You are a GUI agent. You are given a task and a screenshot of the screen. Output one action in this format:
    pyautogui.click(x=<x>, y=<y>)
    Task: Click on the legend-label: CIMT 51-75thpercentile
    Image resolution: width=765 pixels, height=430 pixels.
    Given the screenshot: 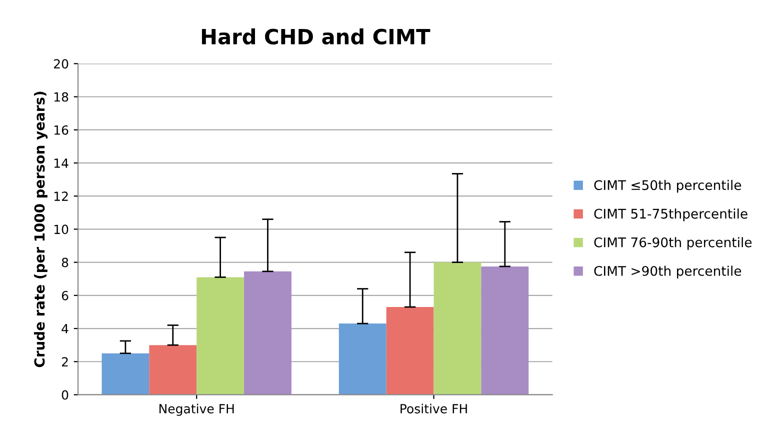 What is the action you would take?
    pyautogui.click(x=671, y=215)
    